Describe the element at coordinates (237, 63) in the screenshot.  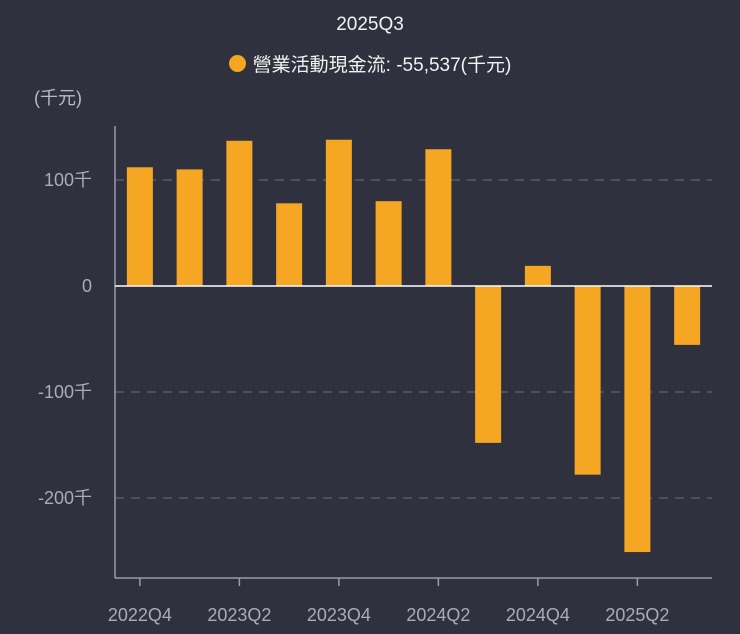
I see `legend-color-dot` at that location.